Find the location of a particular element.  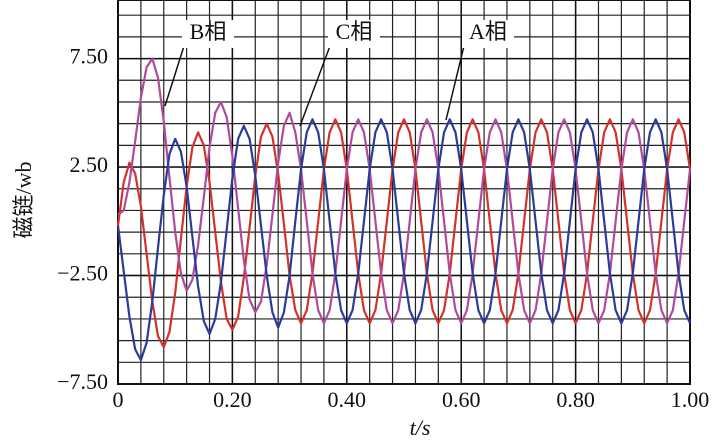

series-label: A相 is located at coordinates (488, 31).